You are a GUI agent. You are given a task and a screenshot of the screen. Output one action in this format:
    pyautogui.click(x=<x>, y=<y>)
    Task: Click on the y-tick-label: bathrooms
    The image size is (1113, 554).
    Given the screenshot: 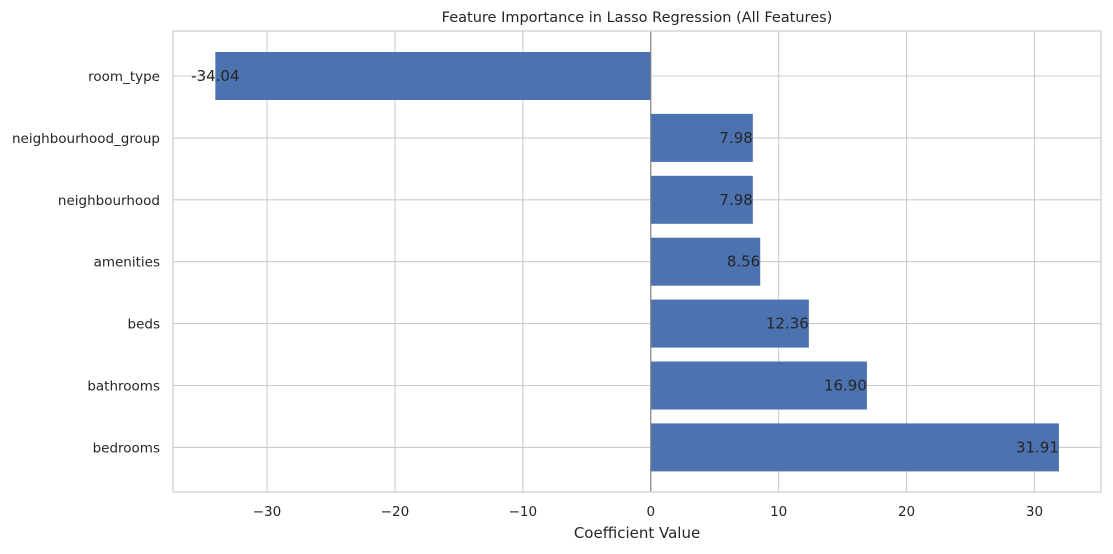 What is the action you would take?
    pyautogui.click(x=123, y=387)
    